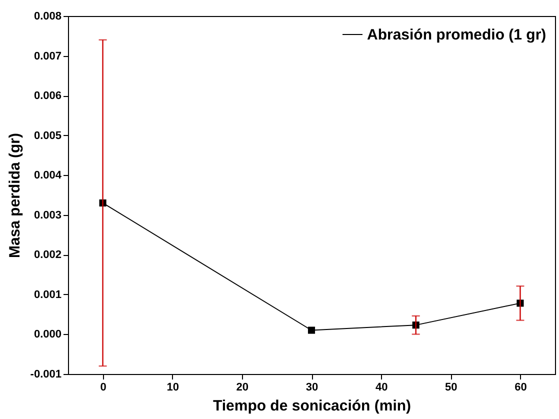  Describe the element at coordinates (15, 195) in the screenshot. I see `y-axis-title: Masa perdida (gr)` at that location.